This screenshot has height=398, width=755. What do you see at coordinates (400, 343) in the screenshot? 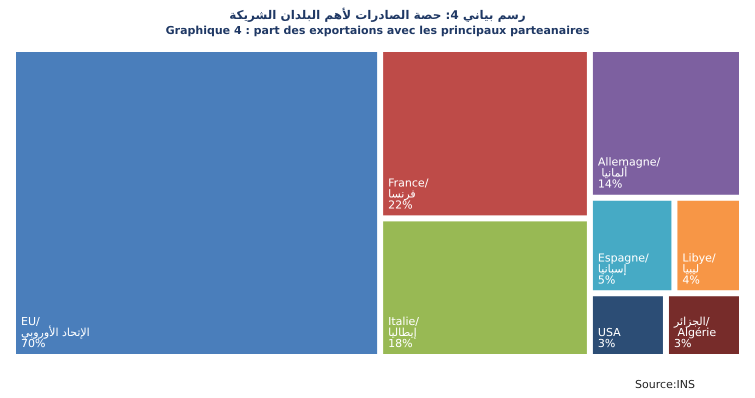
I see `data-label: 18%` at bounding box center [400, 343].